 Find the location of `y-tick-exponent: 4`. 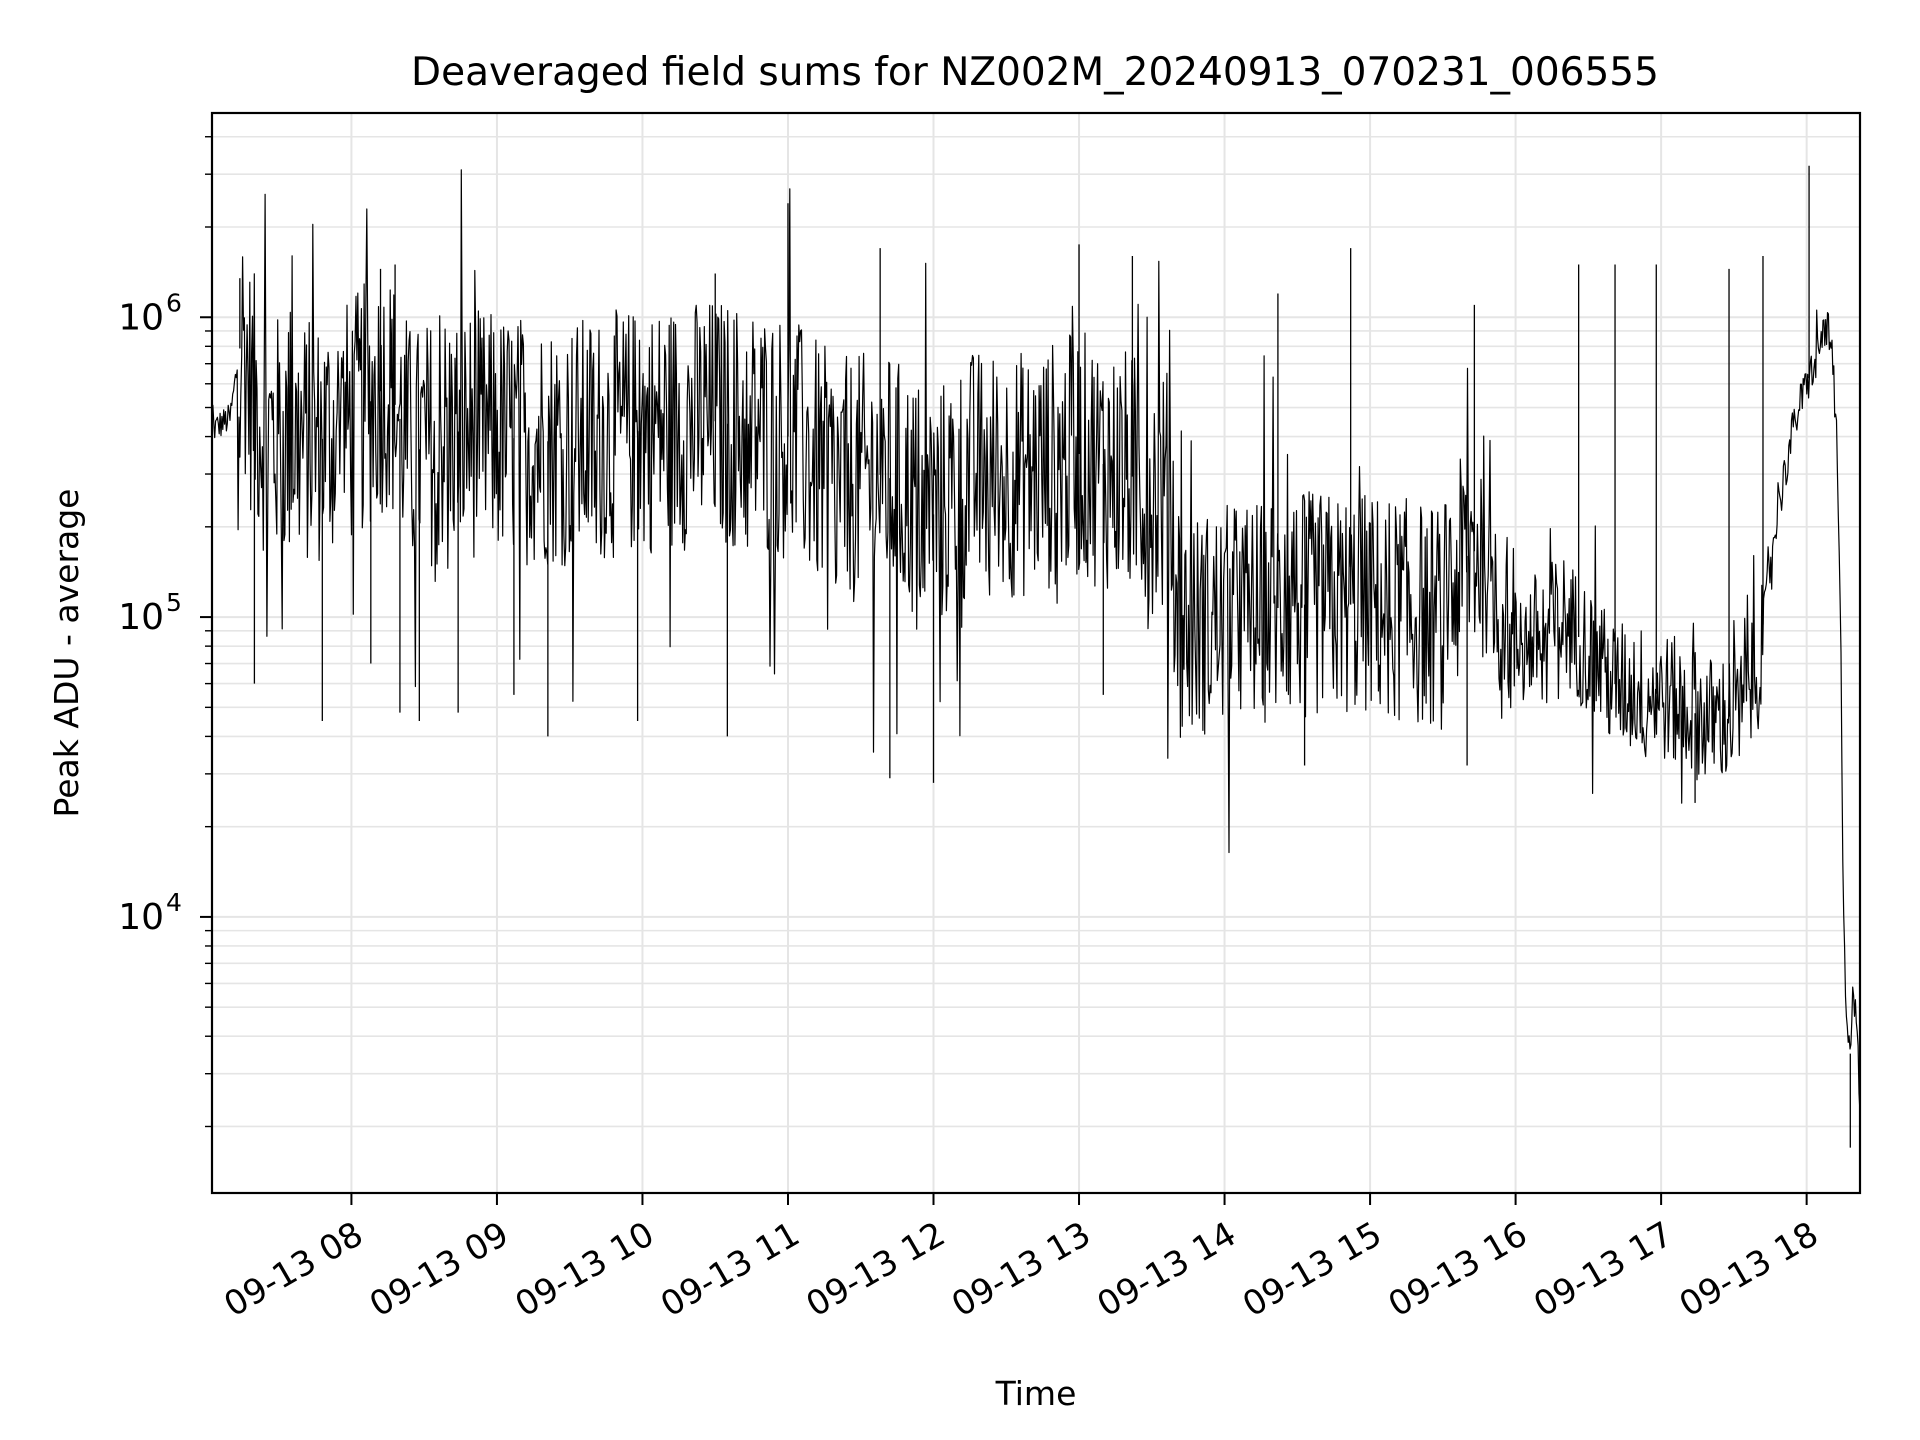

y-tick-exponent: 4 is located at coordinates (174, 902).